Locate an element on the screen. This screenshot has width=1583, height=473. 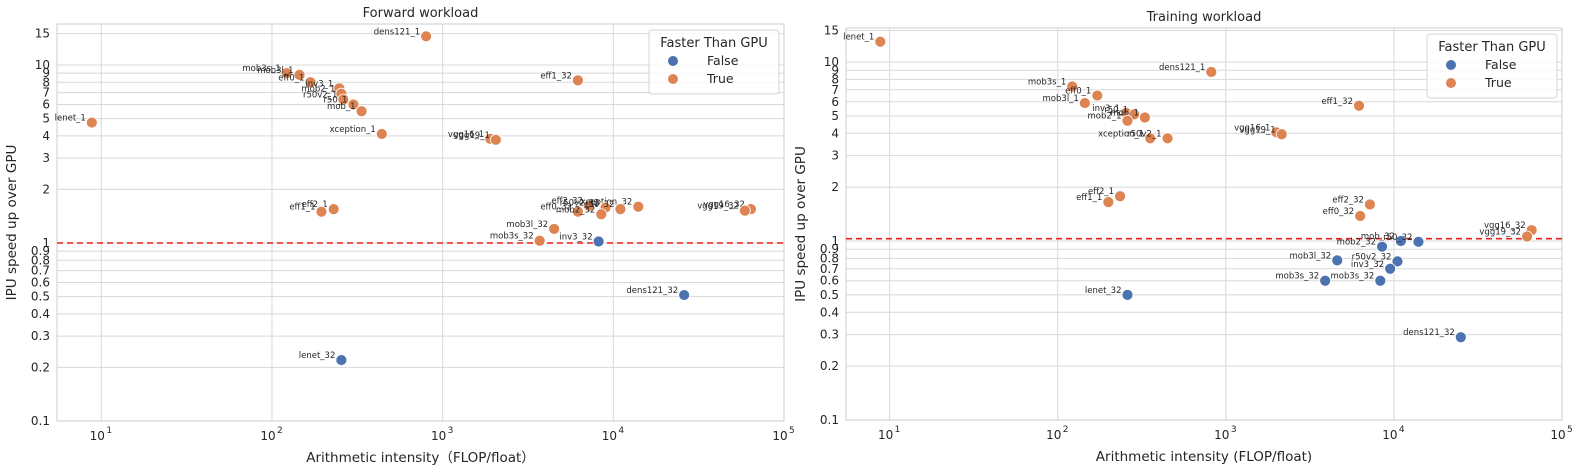
point-label: vgg16_1 is located at coordinates (466, 135).